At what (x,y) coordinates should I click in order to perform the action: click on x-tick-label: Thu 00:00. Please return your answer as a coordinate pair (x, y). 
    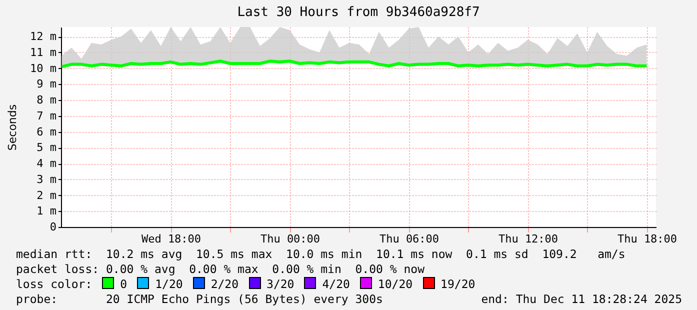
    Looking at the image, I should click on (290, 239).